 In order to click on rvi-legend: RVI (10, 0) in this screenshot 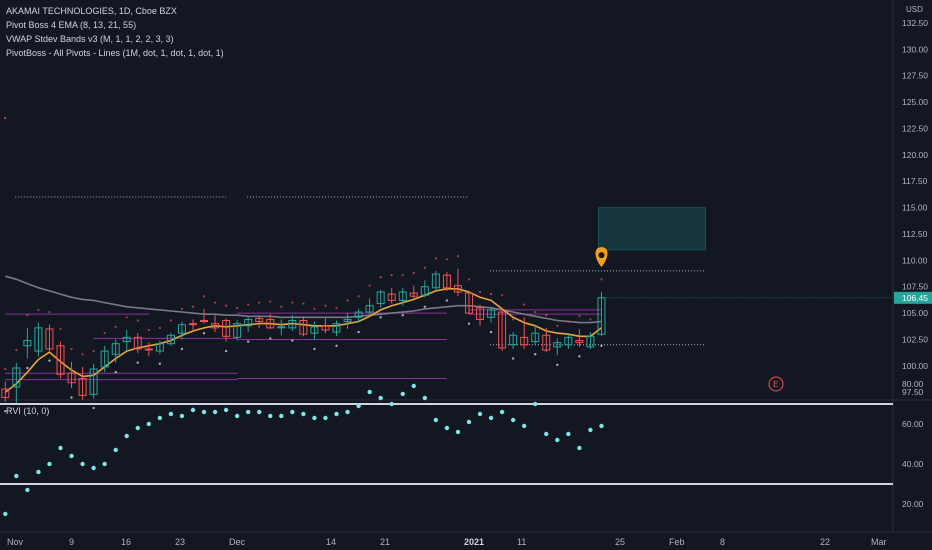, I will do `click(28, 411)`.